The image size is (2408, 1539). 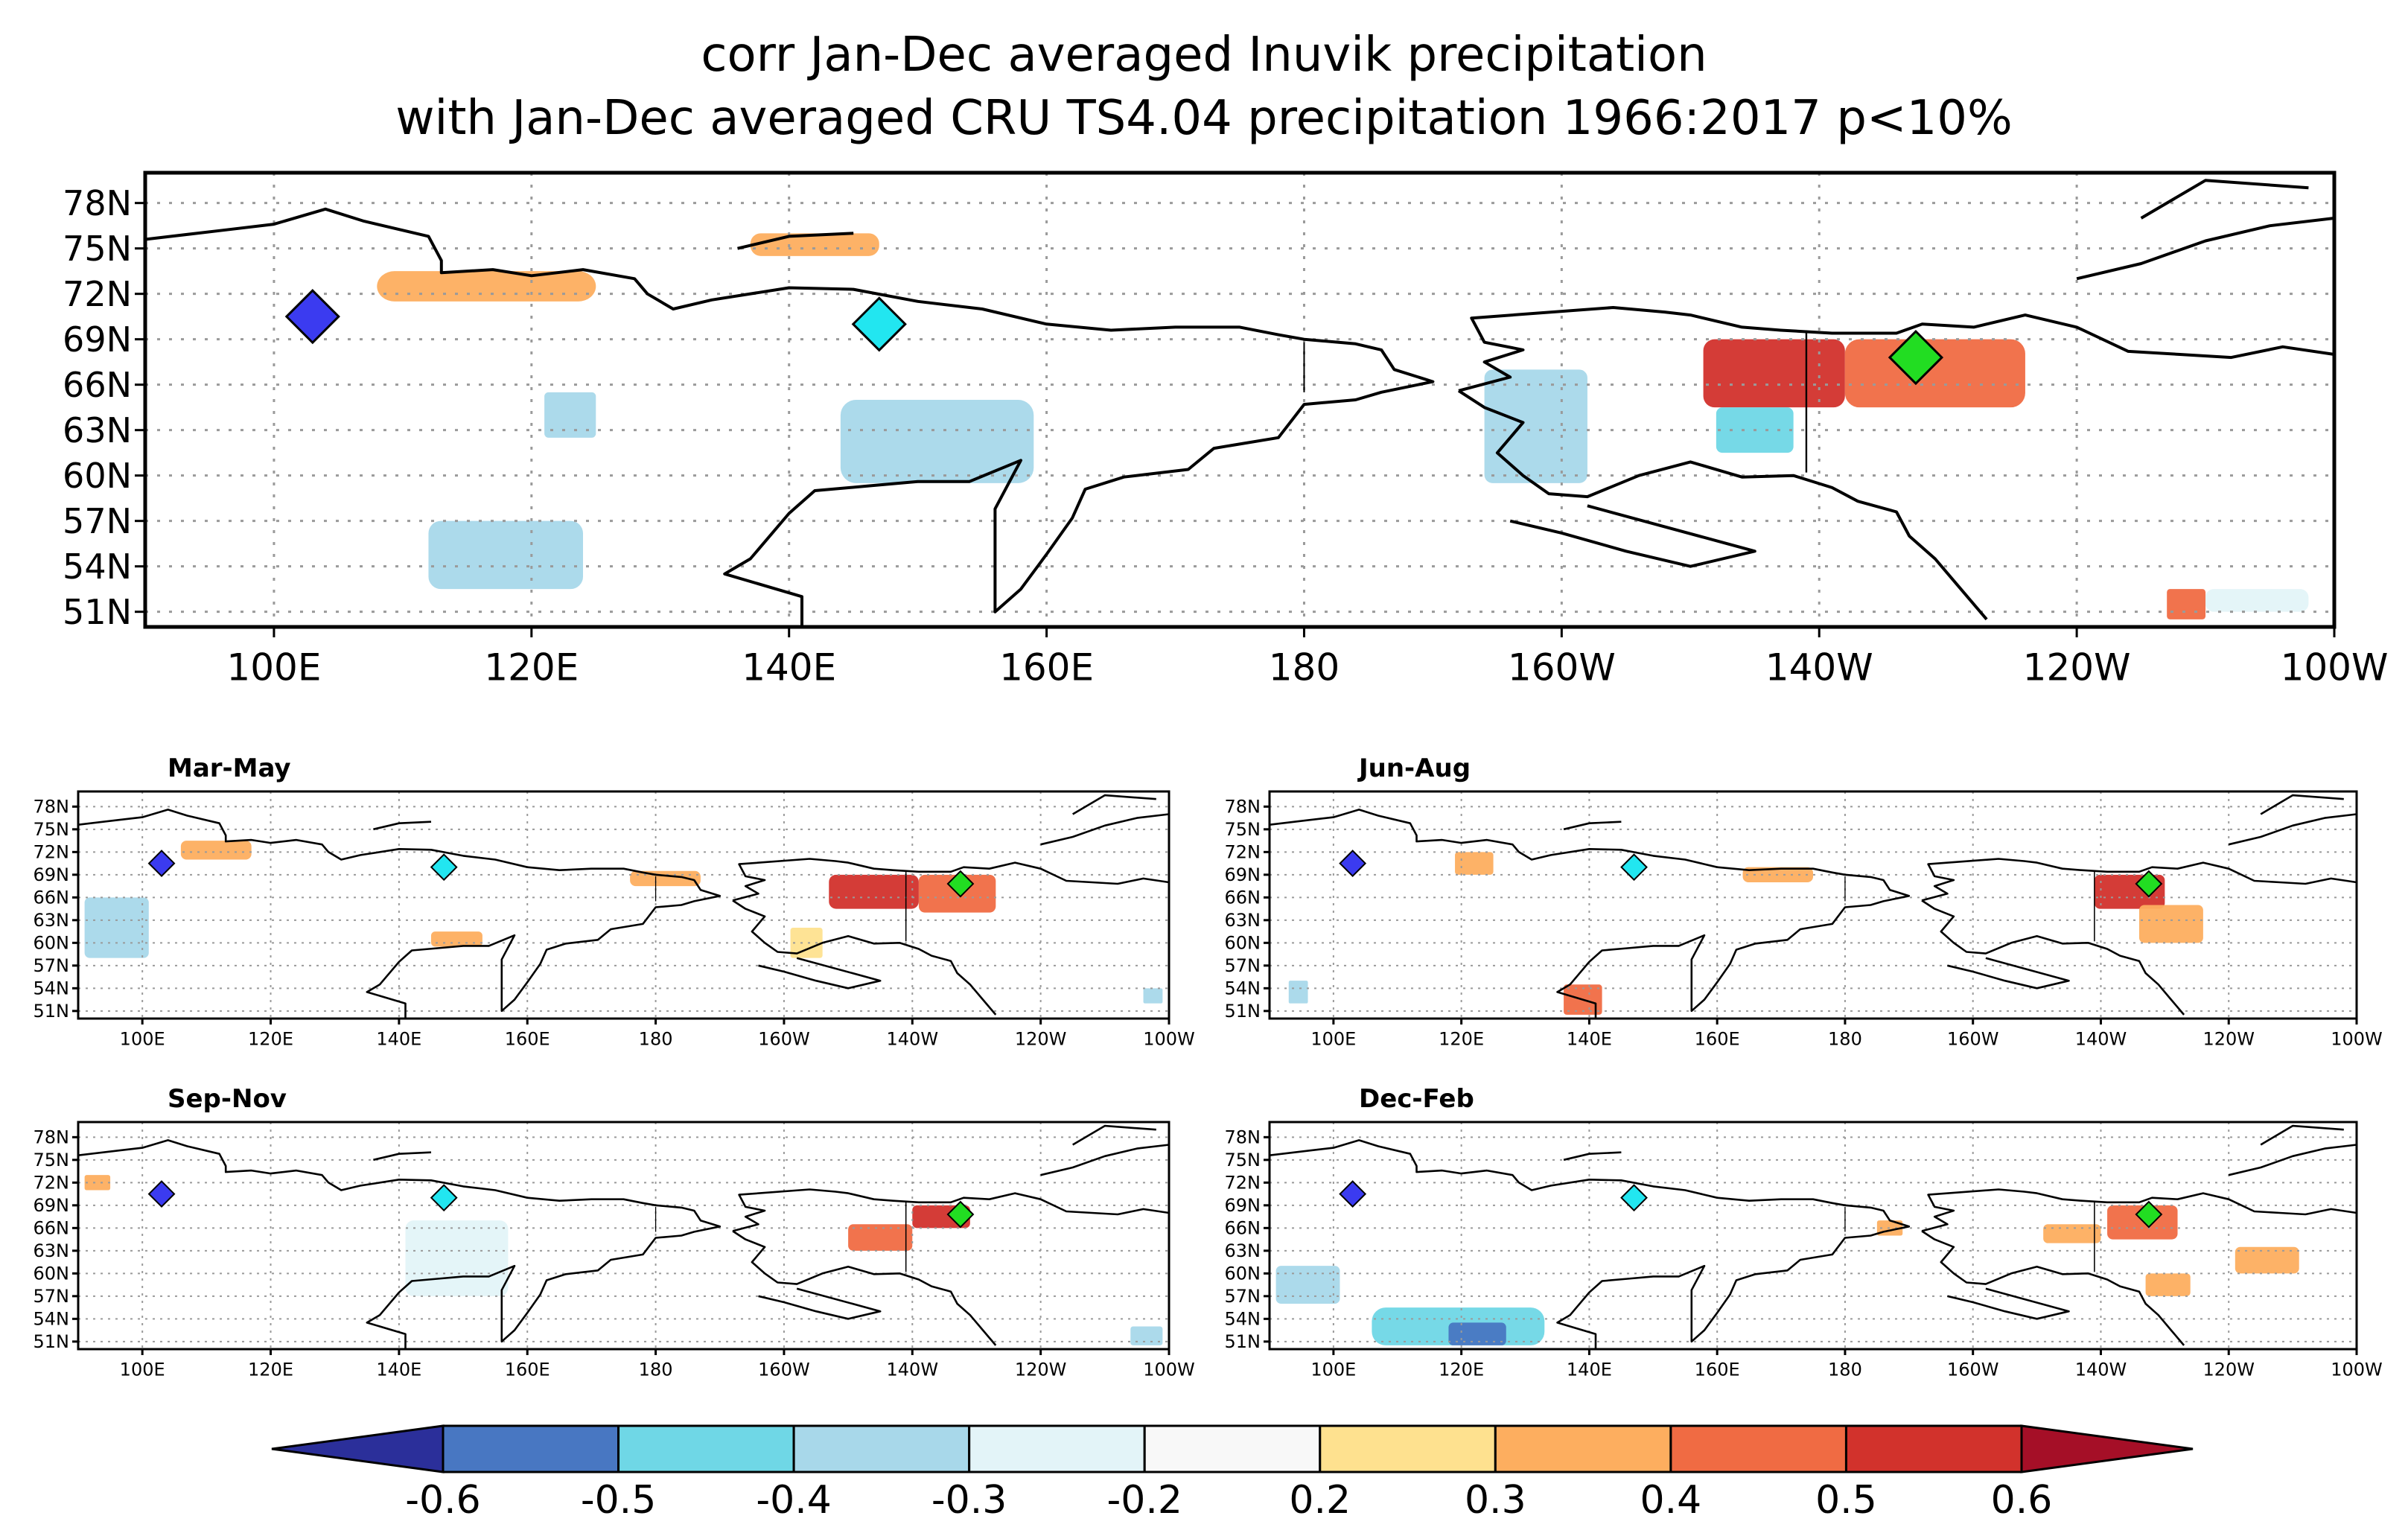 I want to click on colorbar-label: 0.2, so click(x=1320, y=1500).